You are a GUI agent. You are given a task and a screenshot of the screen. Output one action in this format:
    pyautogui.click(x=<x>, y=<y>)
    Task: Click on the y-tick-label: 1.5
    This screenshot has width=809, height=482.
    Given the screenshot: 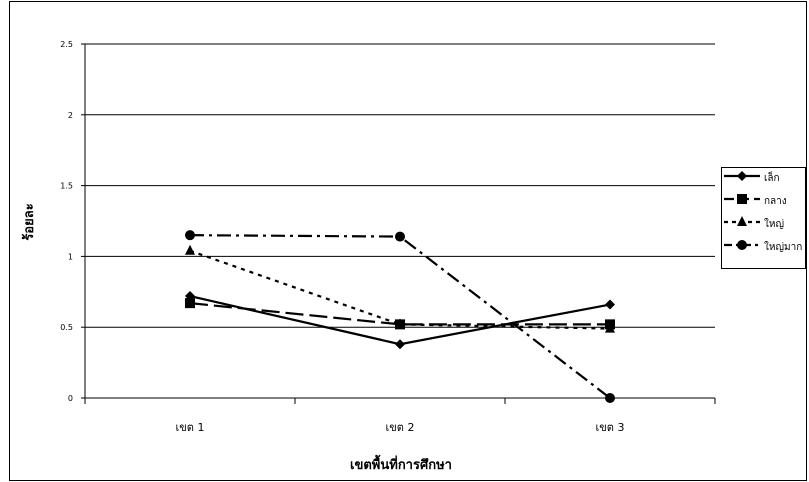 What is the action you would take?
    pyautogui.click(x=66, y=186)
    